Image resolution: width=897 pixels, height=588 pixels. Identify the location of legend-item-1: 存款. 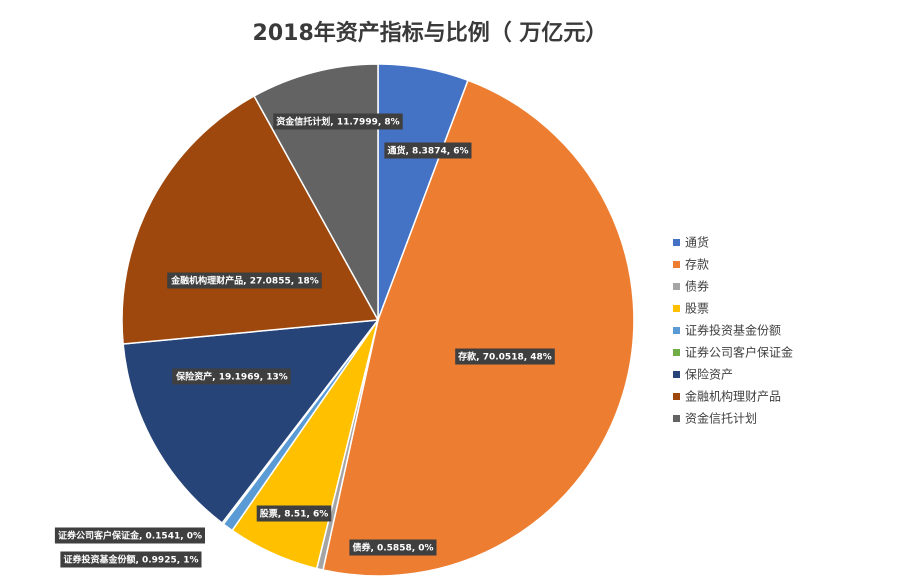
(691, 265).